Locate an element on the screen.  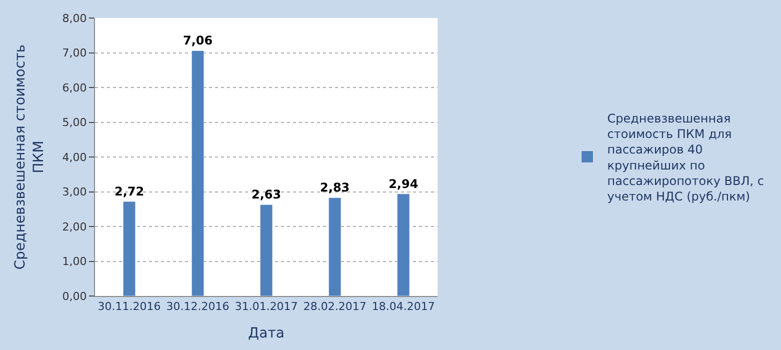
x-tick-label: 28.02.2017 is located at coordinates (334, 307).